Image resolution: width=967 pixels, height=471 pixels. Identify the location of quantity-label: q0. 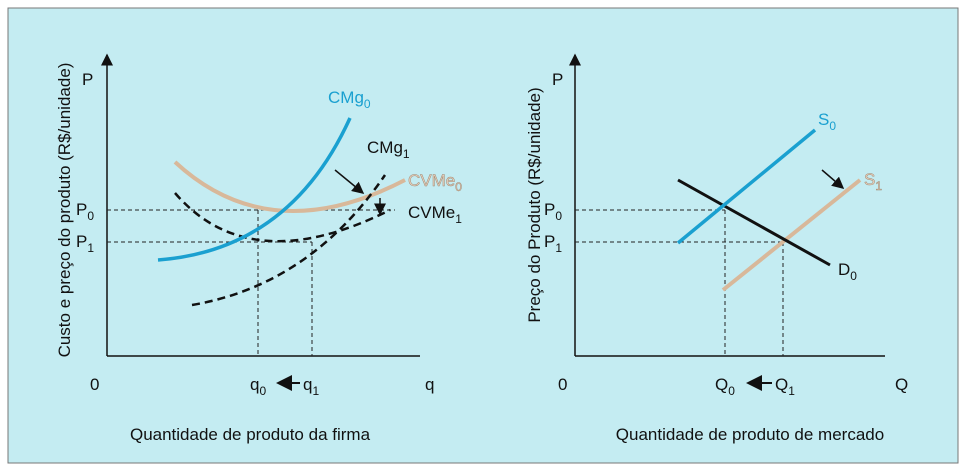
(258, 386).